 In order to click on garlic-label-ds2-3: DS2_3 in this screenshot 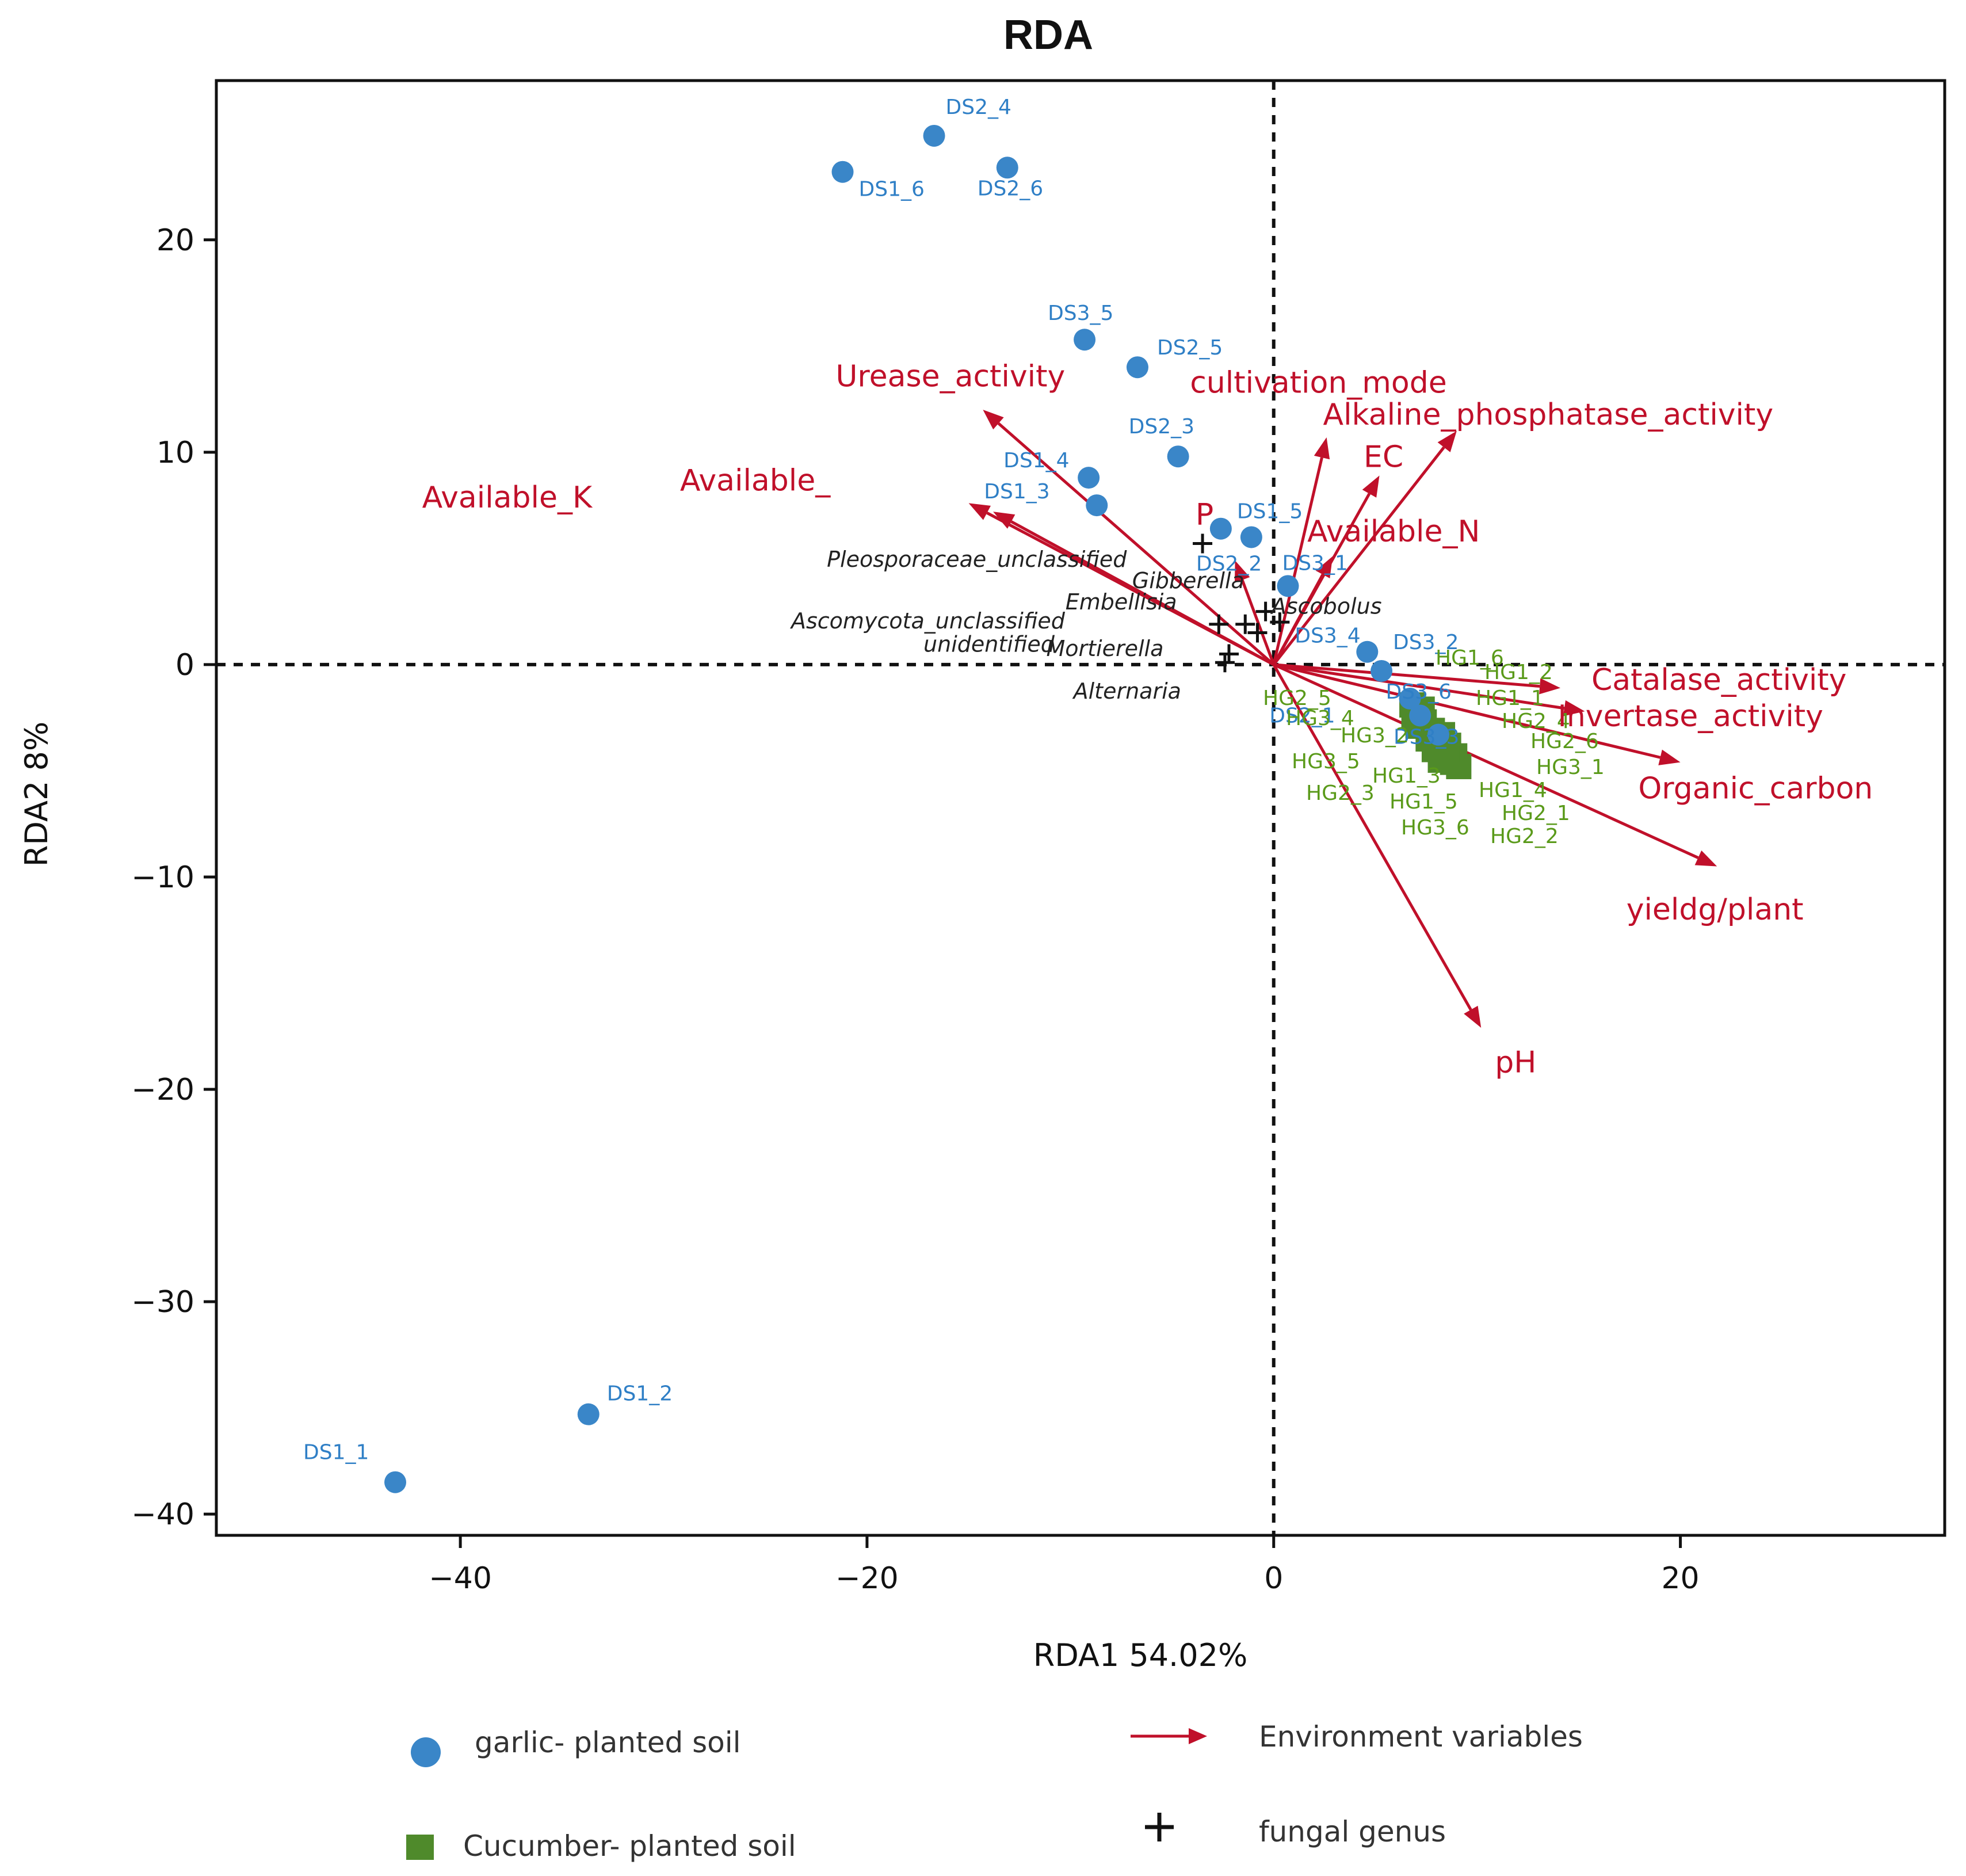, I will do `click(1162, 427)`.